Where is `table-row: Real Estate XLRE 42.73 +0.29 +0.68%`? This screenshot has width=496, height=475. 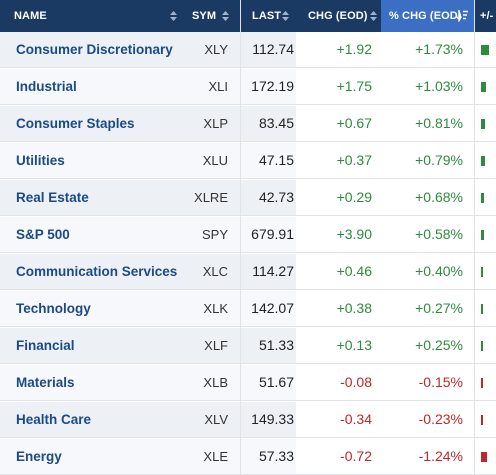 table-row: Real Estate XLRE 42.73 +0.29 +0.68% is located at coordinates (248, 198).